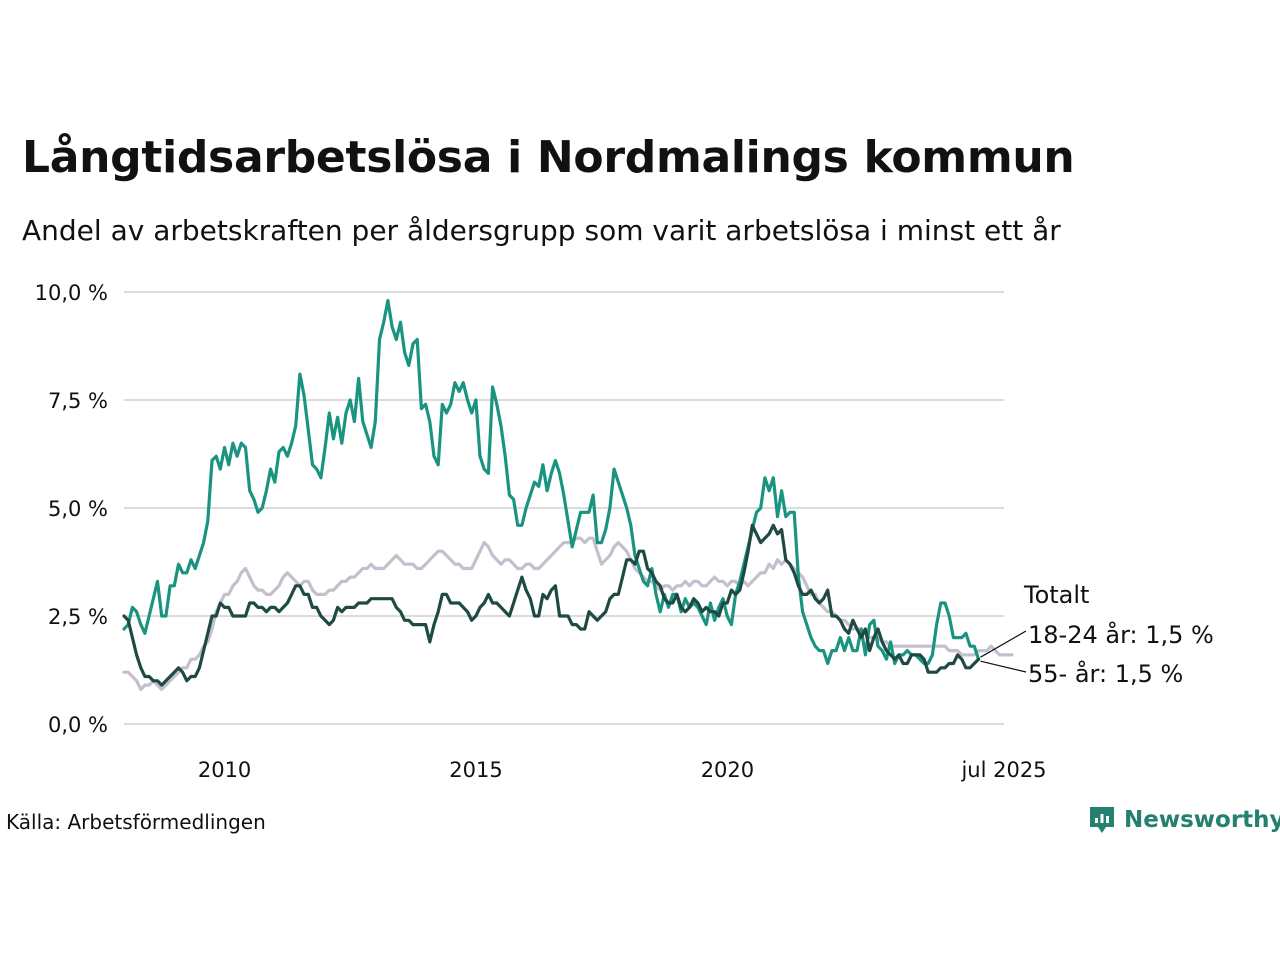 Image resolution: width=1280 pixels, height=960 pixels. What do you see at coordinates (568, 614) in the screenshot?
I see `series-line-totalt` at bounding box center [568, 614].